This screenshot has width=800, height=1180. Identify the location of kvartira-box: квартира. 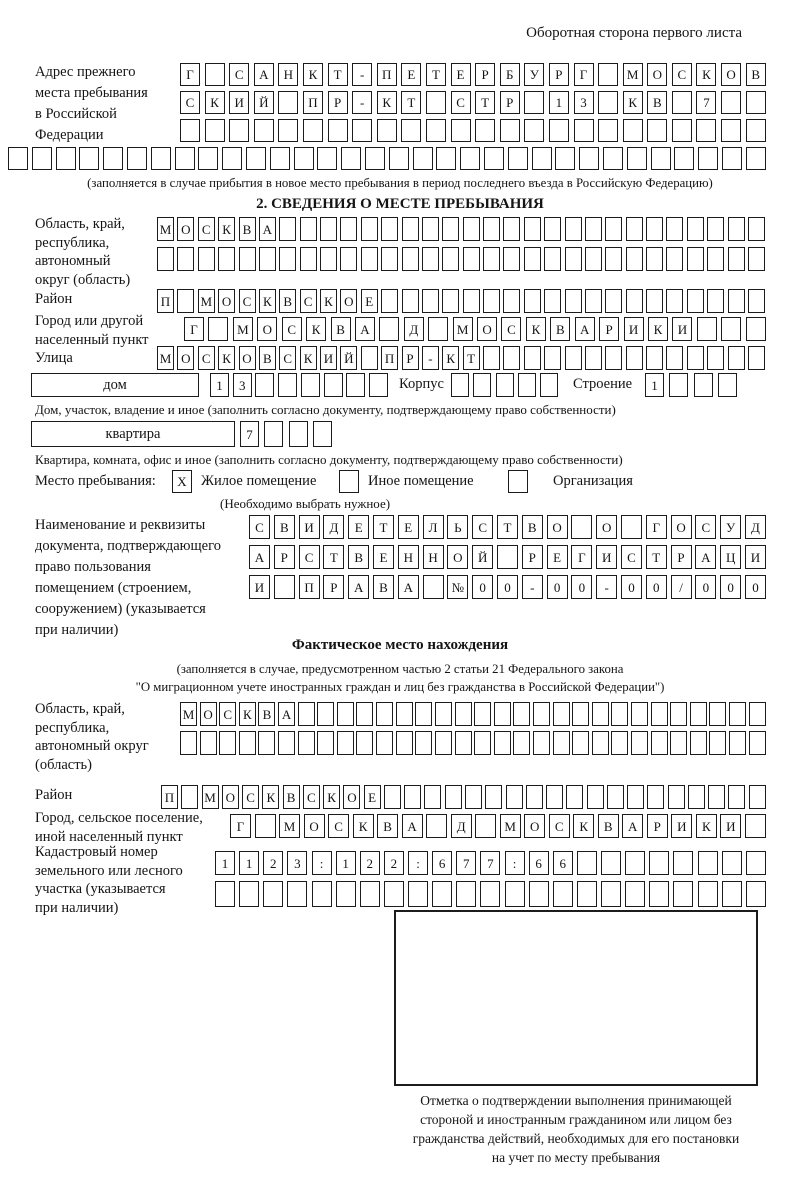
(133, 434).